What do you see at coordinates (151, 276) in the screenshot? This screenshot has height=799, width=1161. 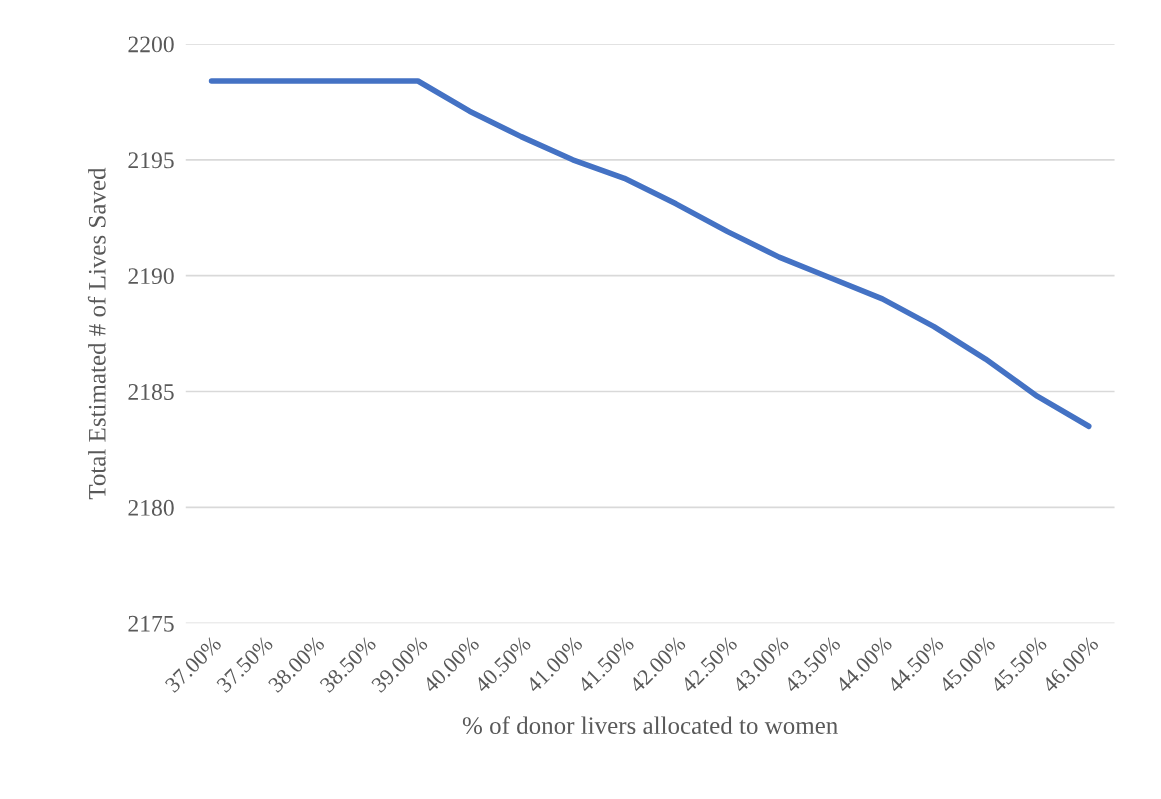 I see `y-tick-label: 2190` at bounding box center [151, 276].